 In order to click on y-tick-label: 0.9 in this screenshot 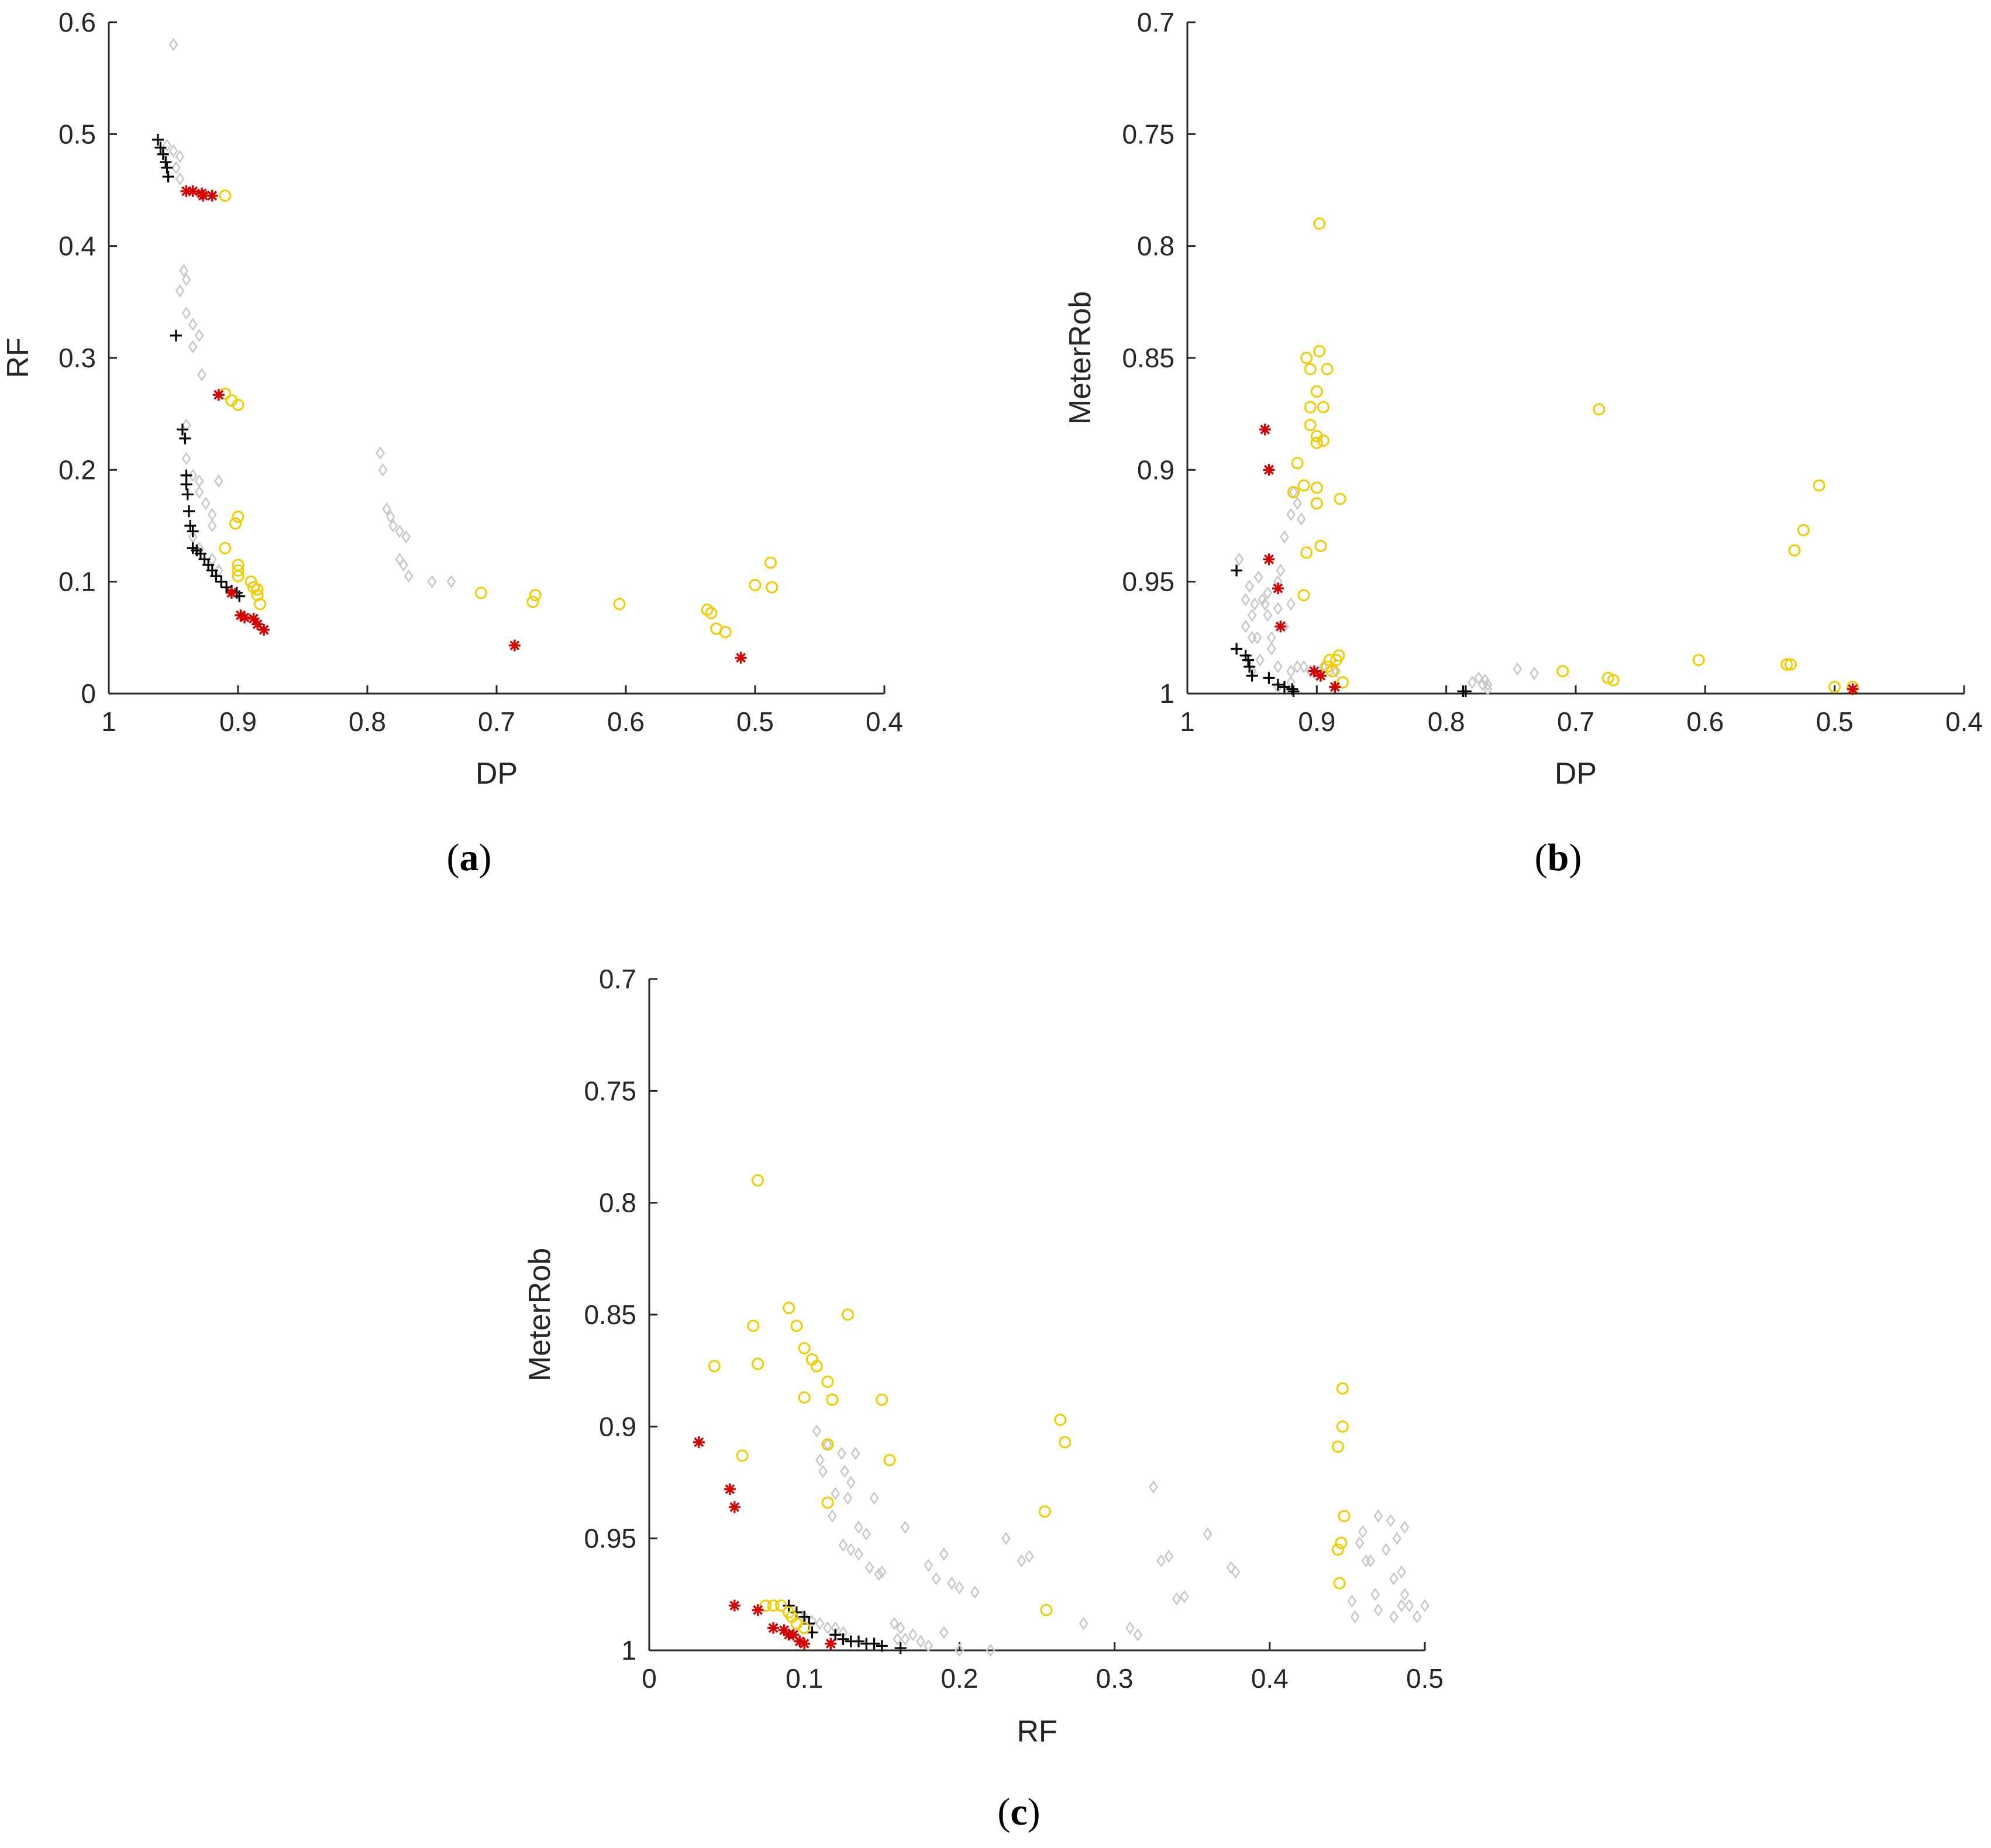, I will do `click(1155, 469)`.